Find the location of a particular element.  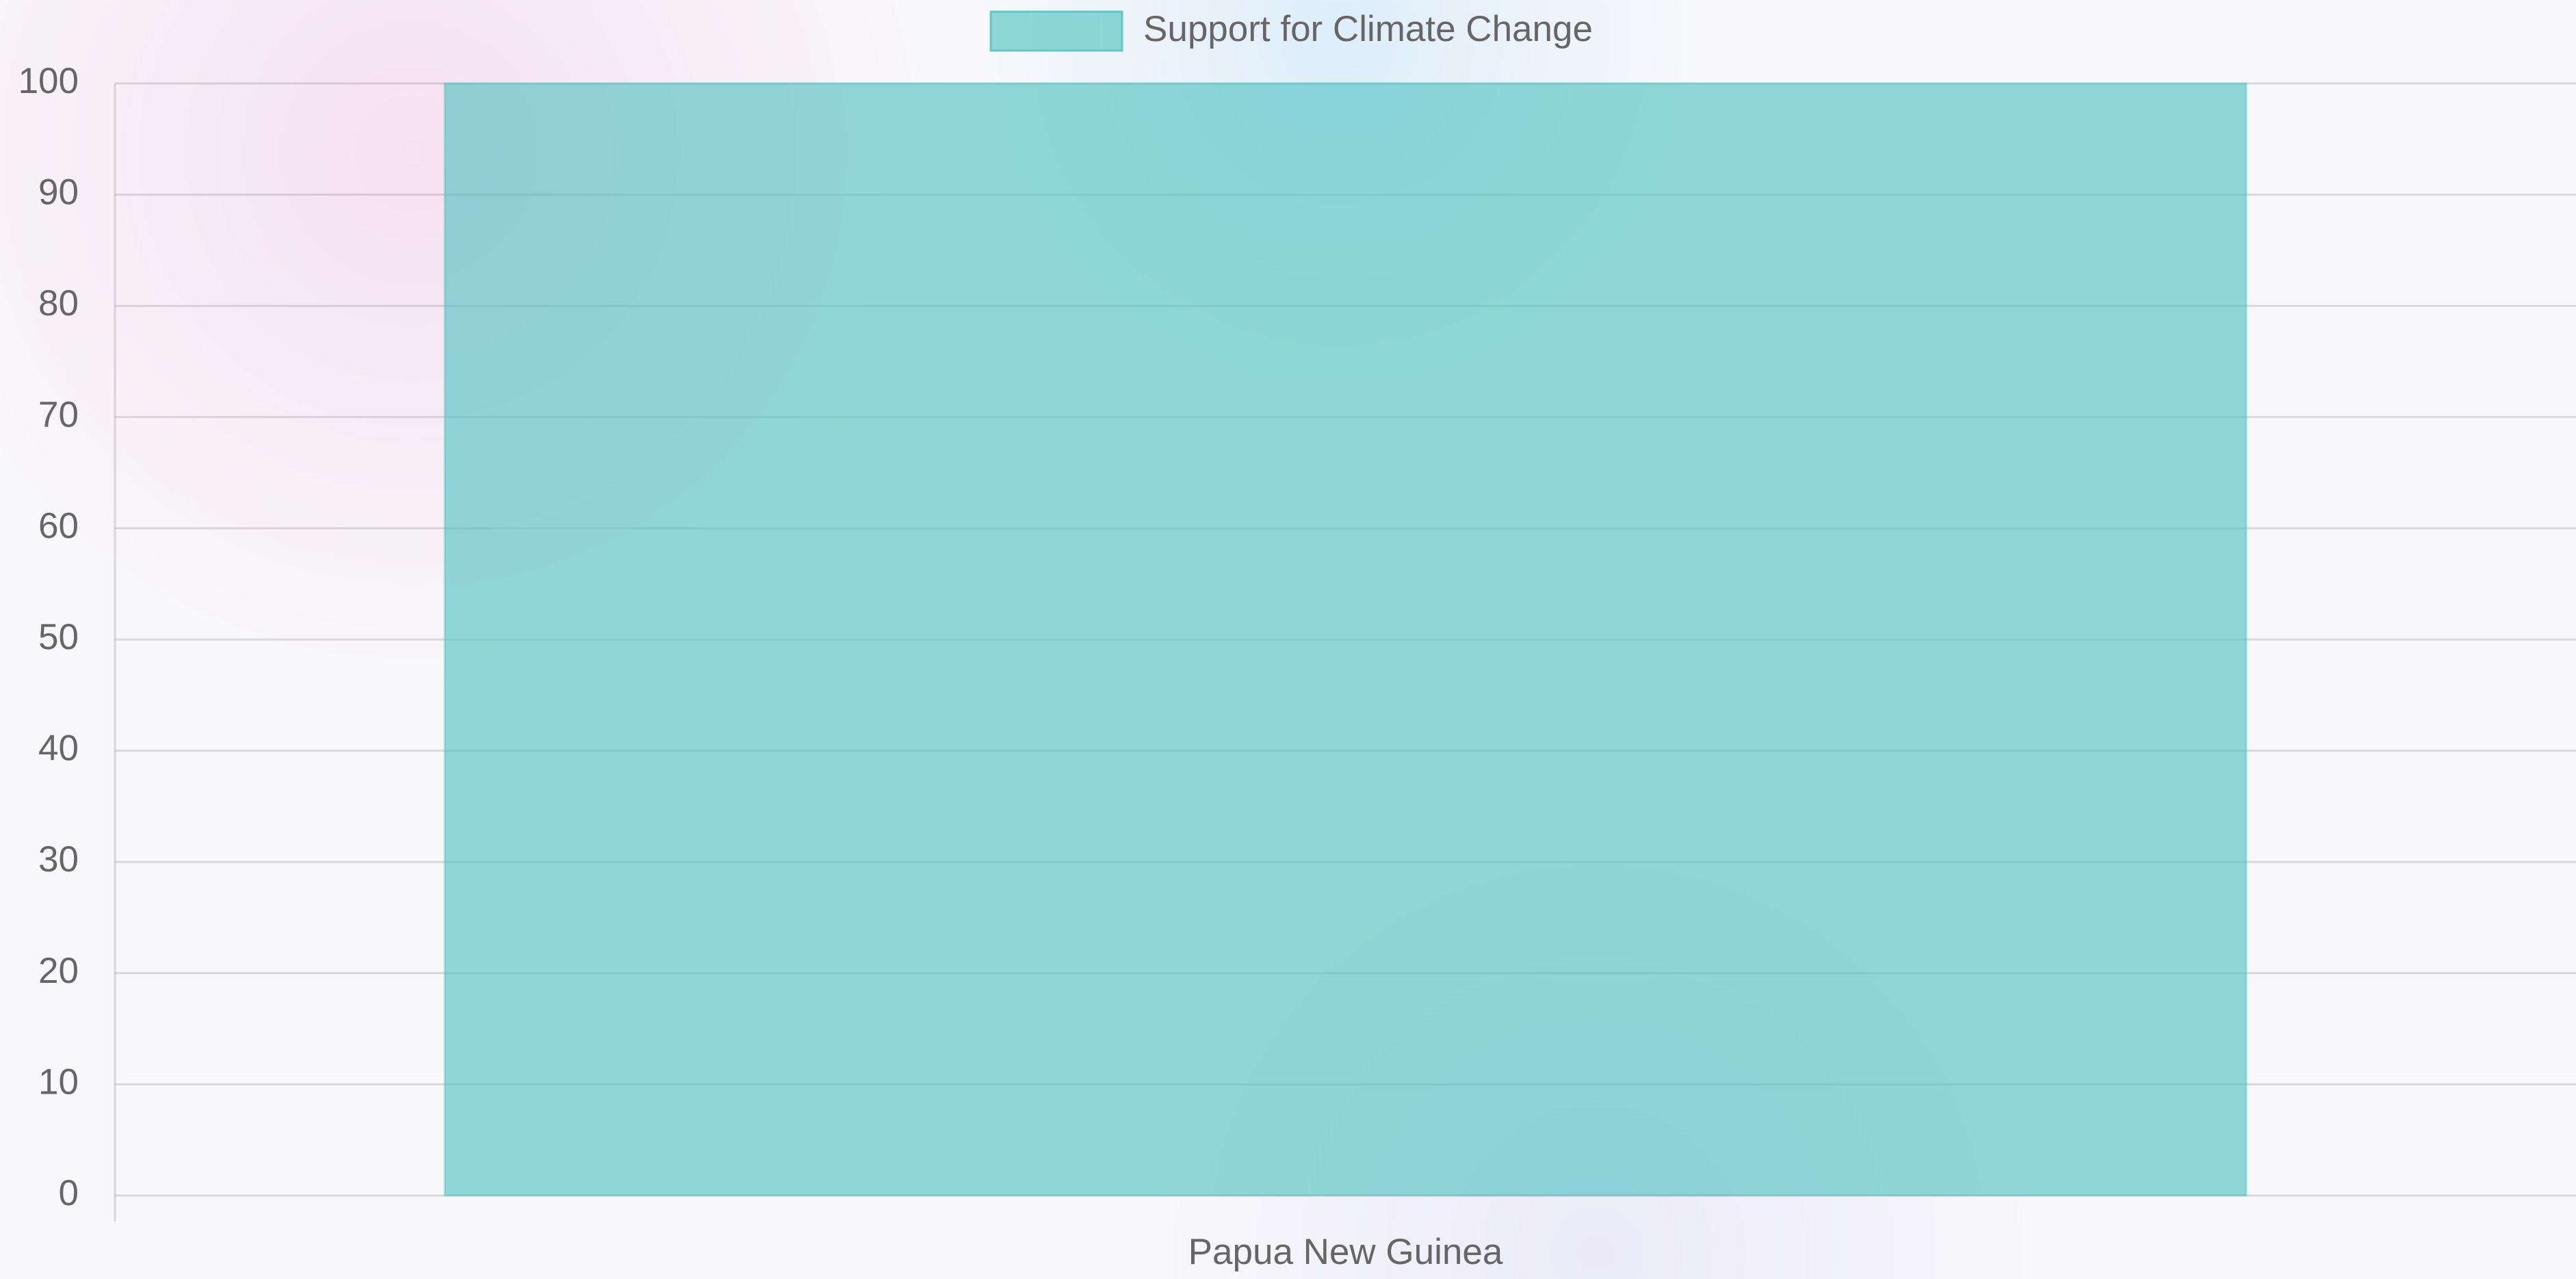

x-tick-label: Papua New Guinea is located at coordinates (1345, 1252).